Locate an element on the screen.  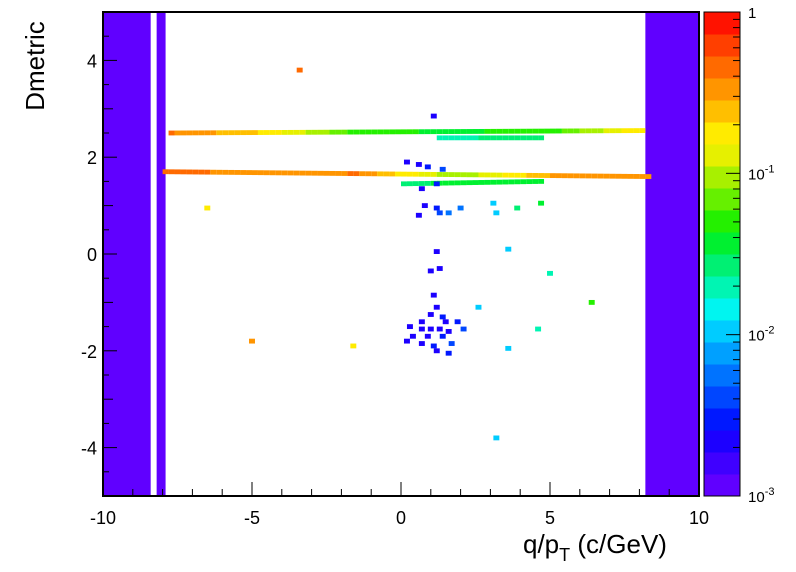
x-axis: -10 -5 0 5 10 is located at coordinates (399, 505).